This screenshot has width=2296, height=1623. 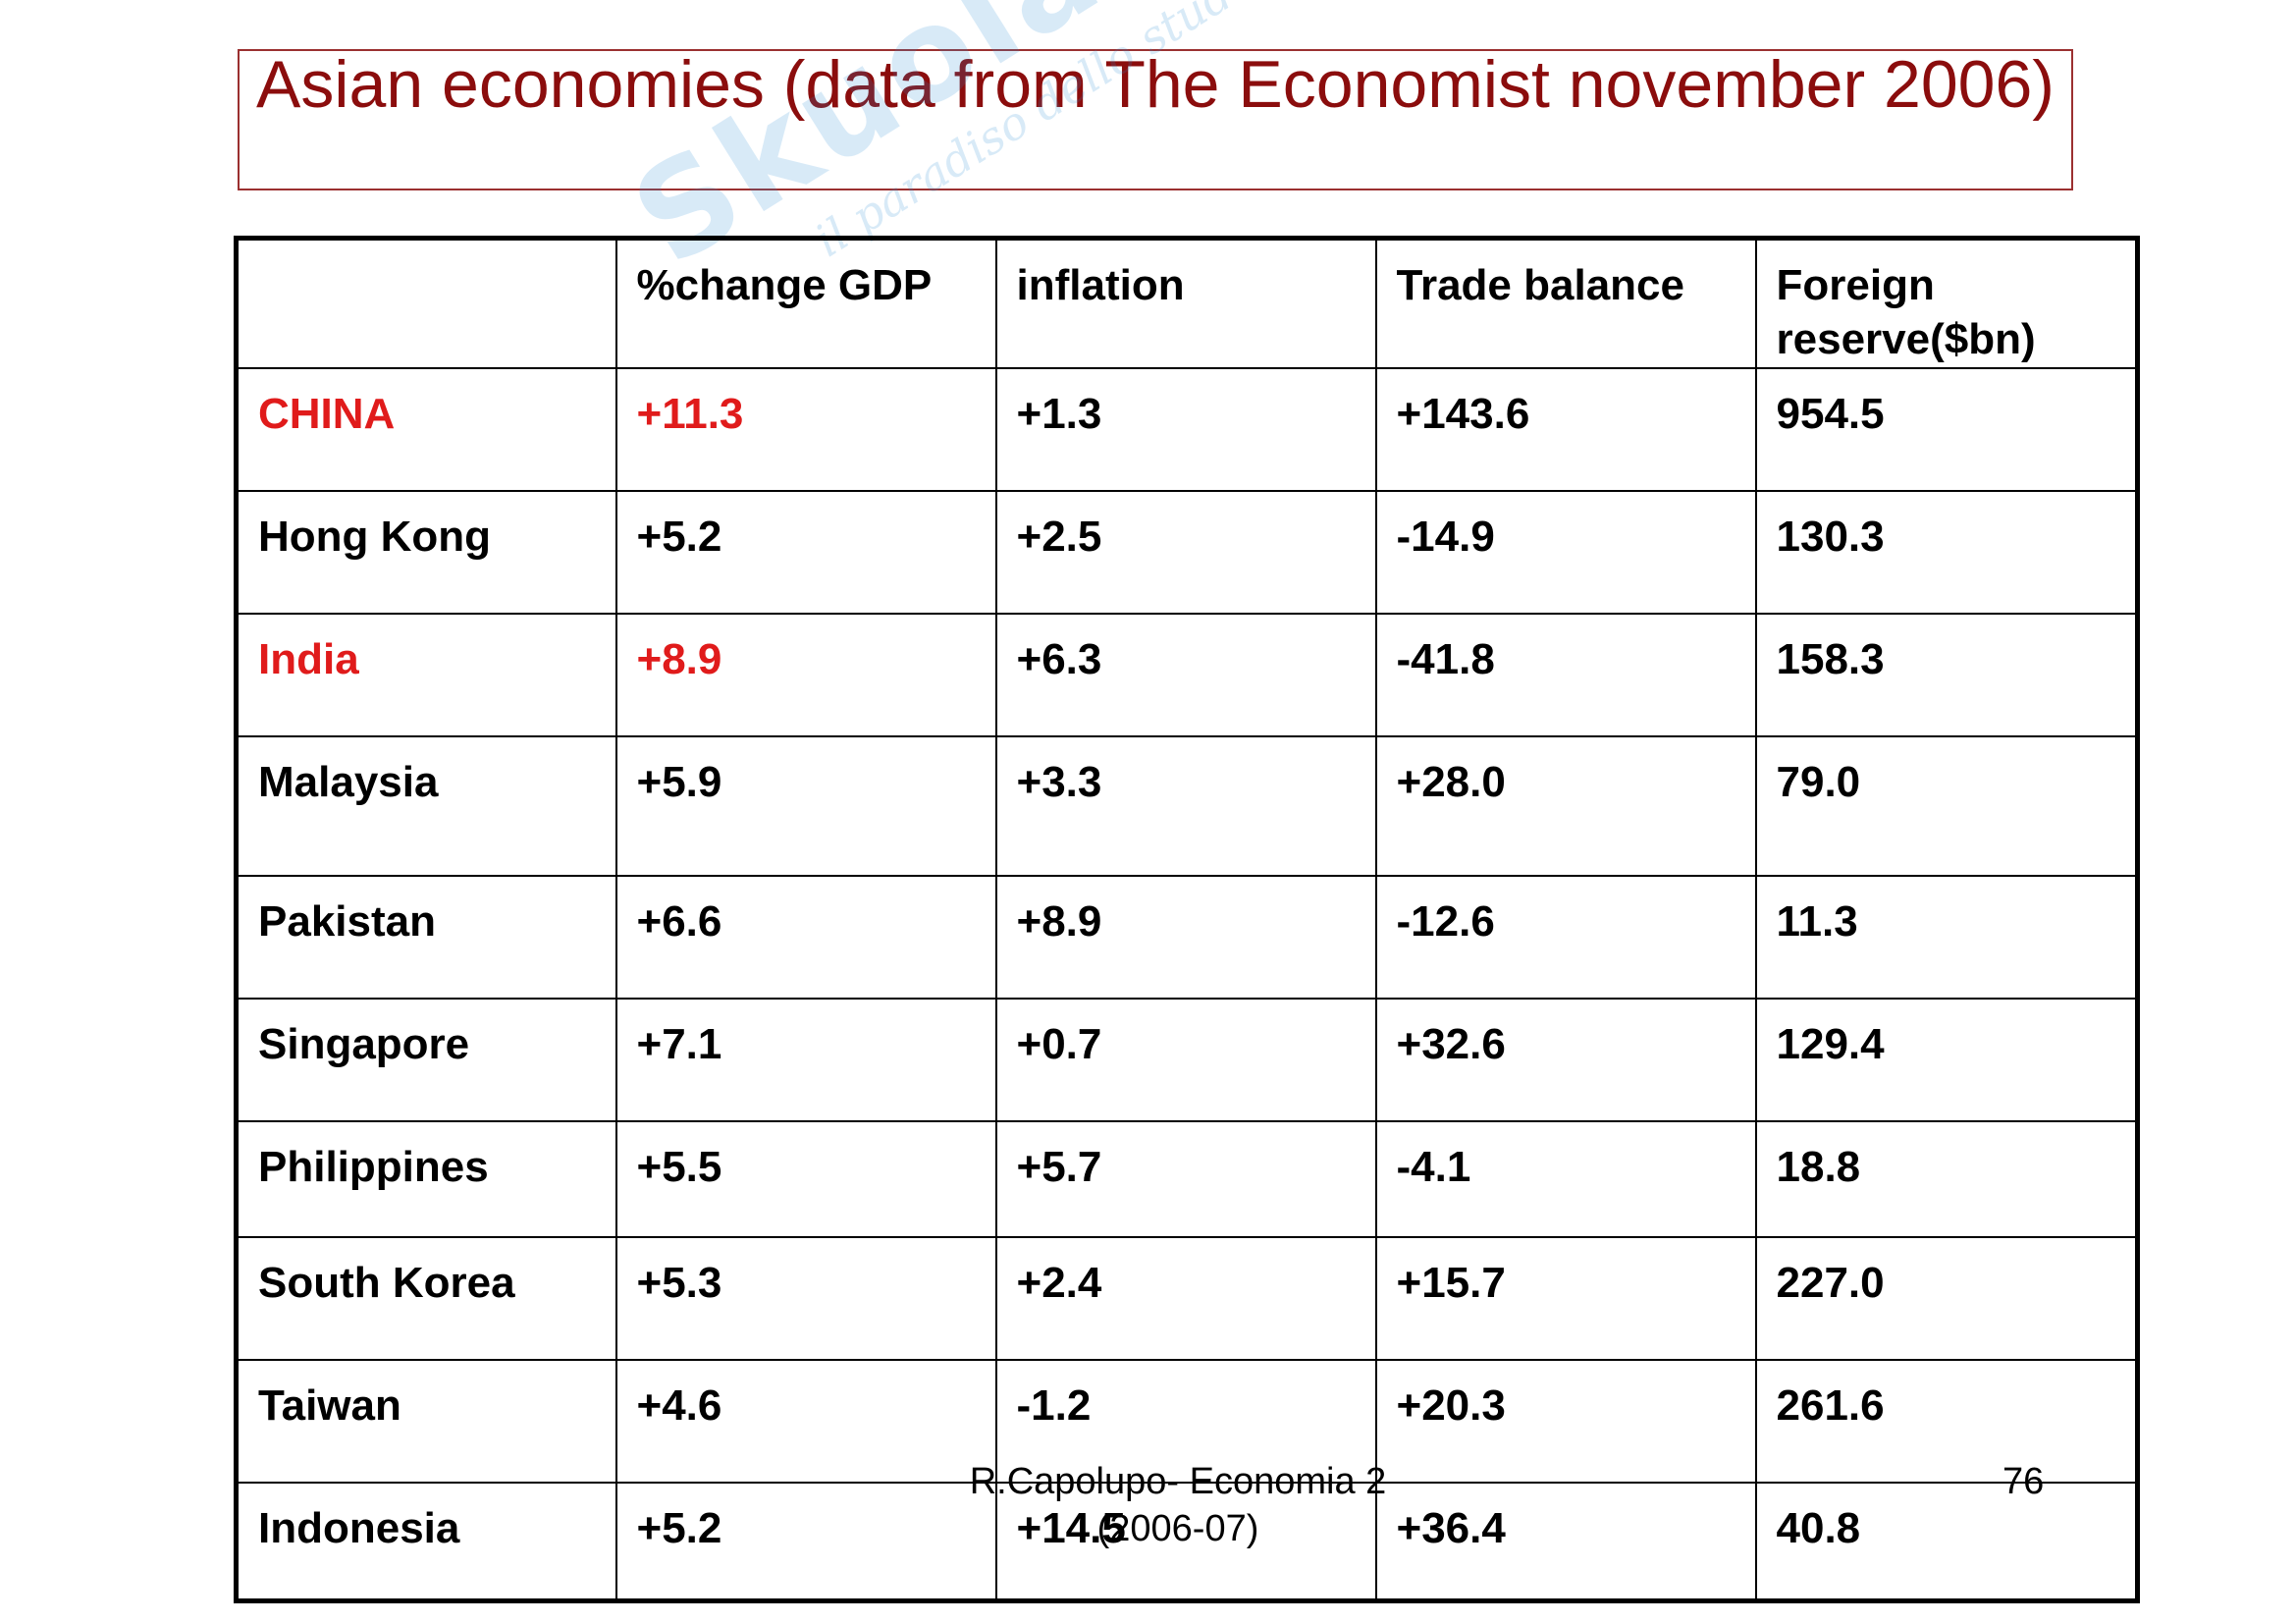 I want to click on table-row: Taiwan +4.6 -1.2 +20.3 261.6, so click(x=1187, y=1421).